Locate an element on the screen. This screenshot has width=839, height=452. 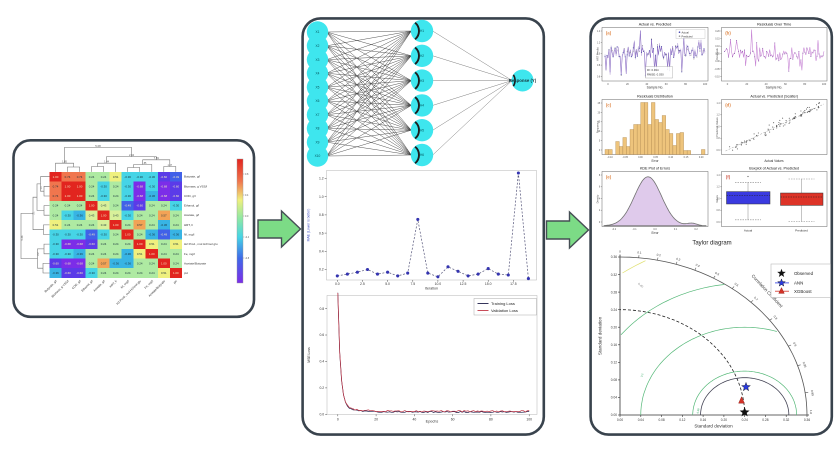
svg-text: 2.2 is located at coordinates (39, 254).